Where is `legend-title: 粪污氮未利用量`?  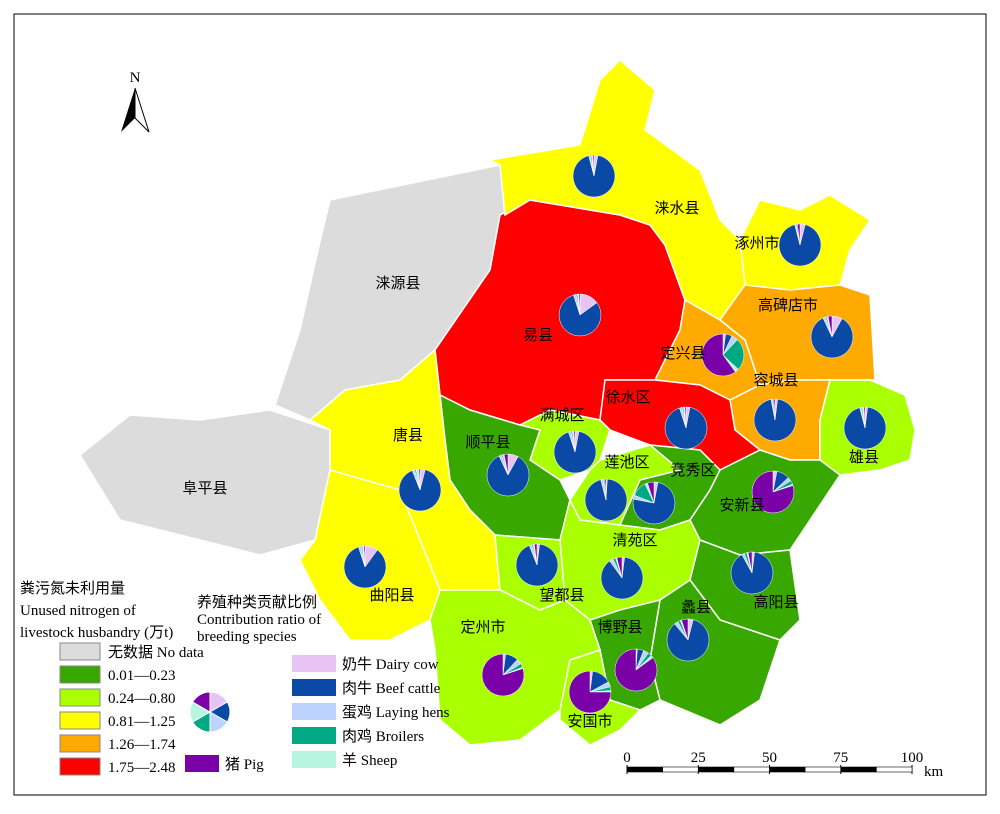
legend-title: 粪污氮未利用量 is located at coordinates (72, 588).